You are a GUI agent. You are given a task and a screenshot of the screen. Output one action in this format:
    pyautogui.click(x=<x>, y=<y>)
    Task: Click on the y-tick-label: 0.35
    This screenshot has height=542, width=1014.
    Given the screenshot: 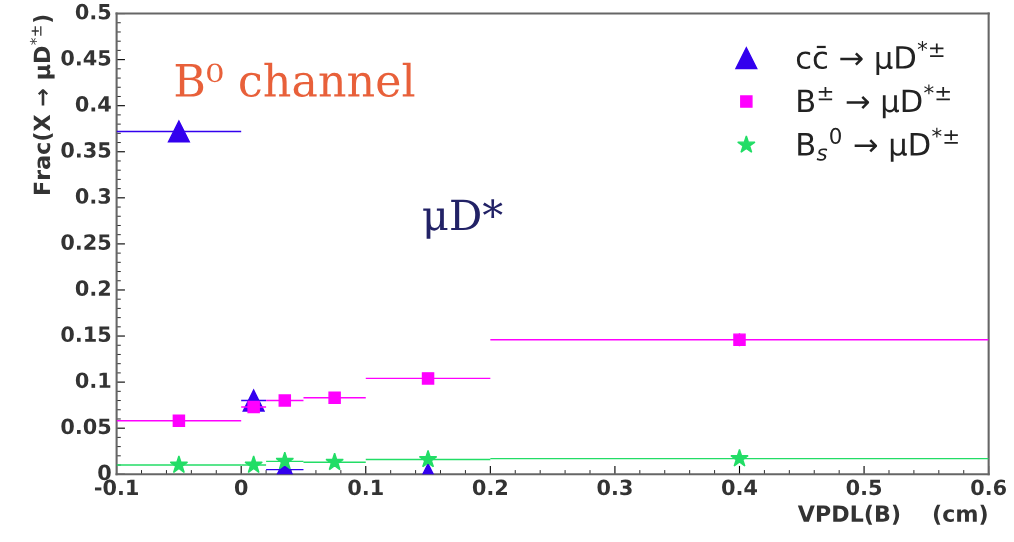 What is the action you would take?
    pyautogui.click(x=86, y=150)
    